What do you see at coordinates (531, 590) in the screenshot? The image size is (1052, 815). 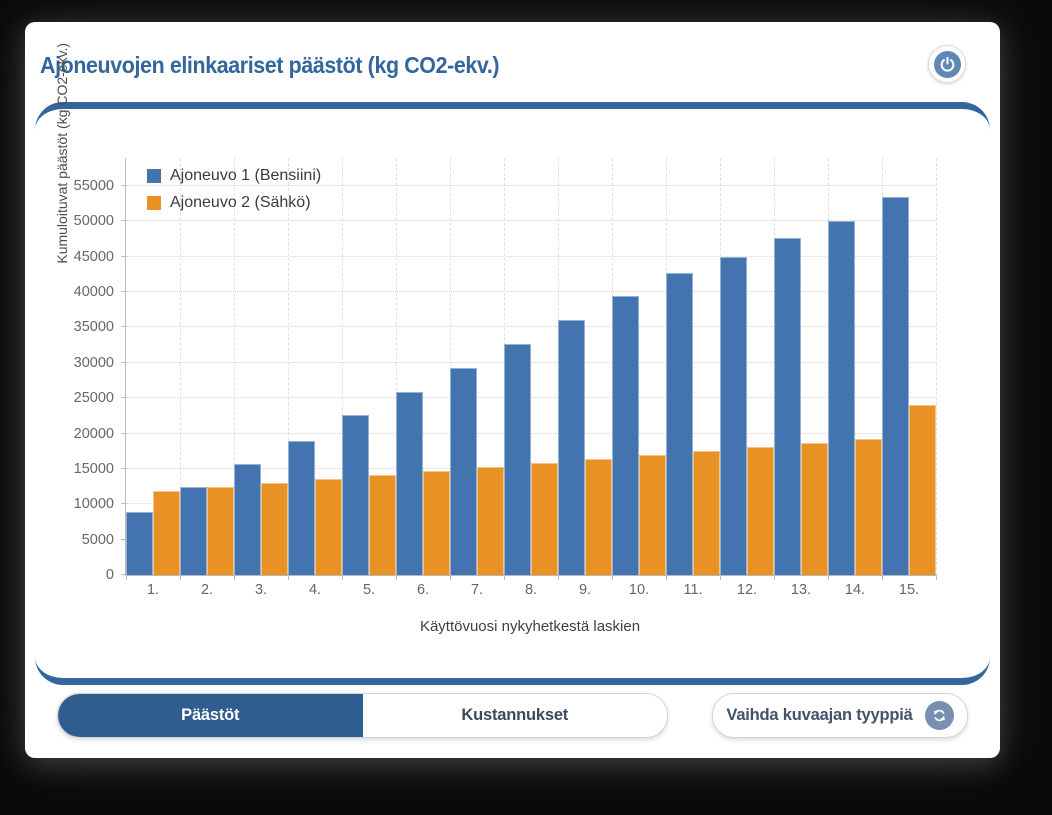 I see `x-tick-label: 8.` at bounding box center [531, 590].